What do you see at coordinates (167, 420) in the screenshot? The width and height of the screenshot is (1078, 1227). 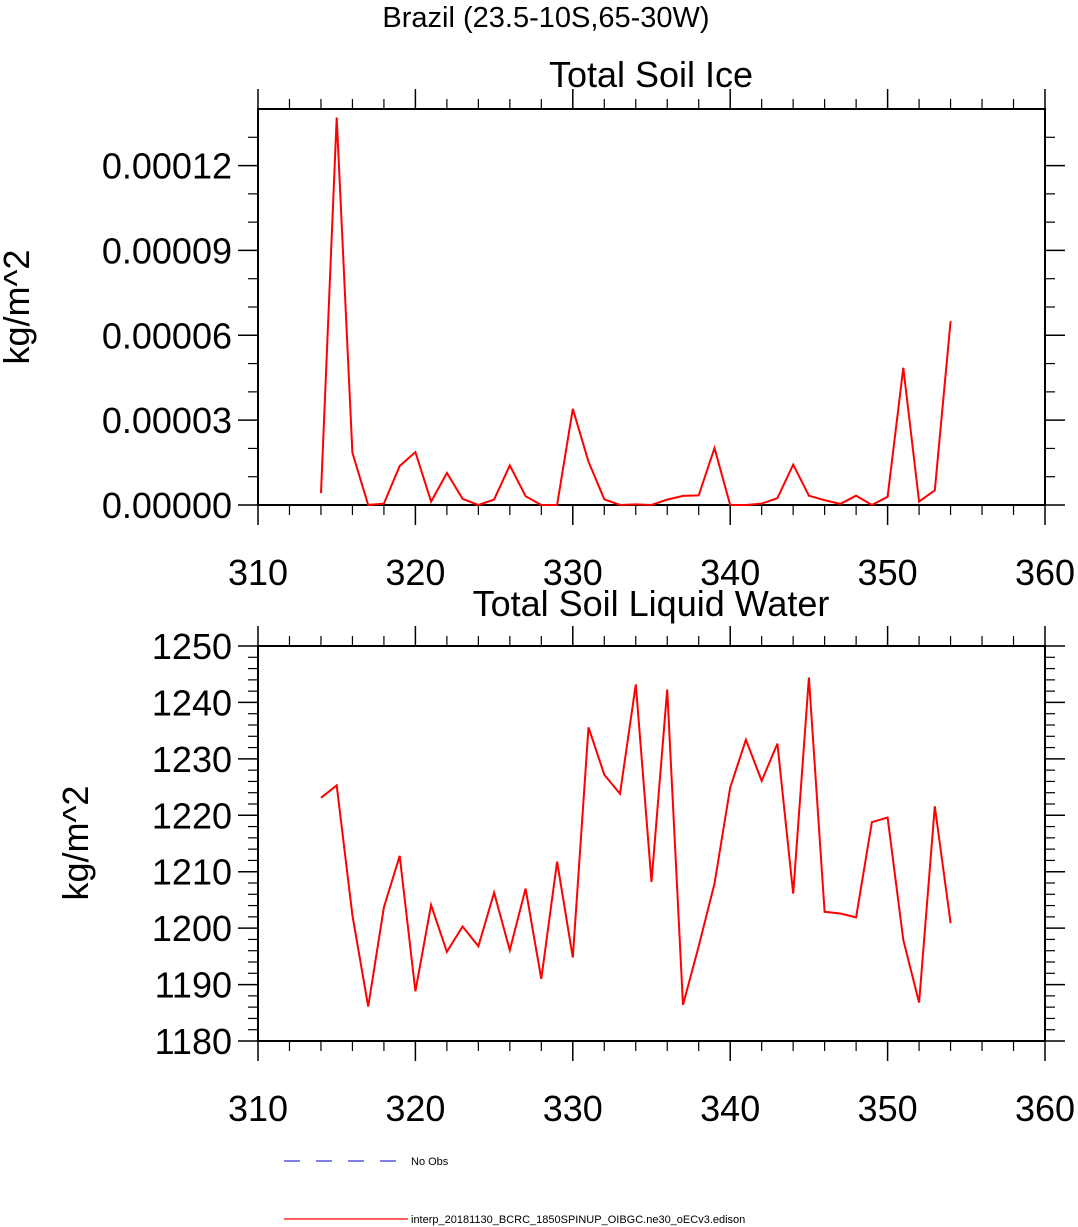 I see `soil-ice-y-tick-label: 0.00003` at bounding box center [167, 420].